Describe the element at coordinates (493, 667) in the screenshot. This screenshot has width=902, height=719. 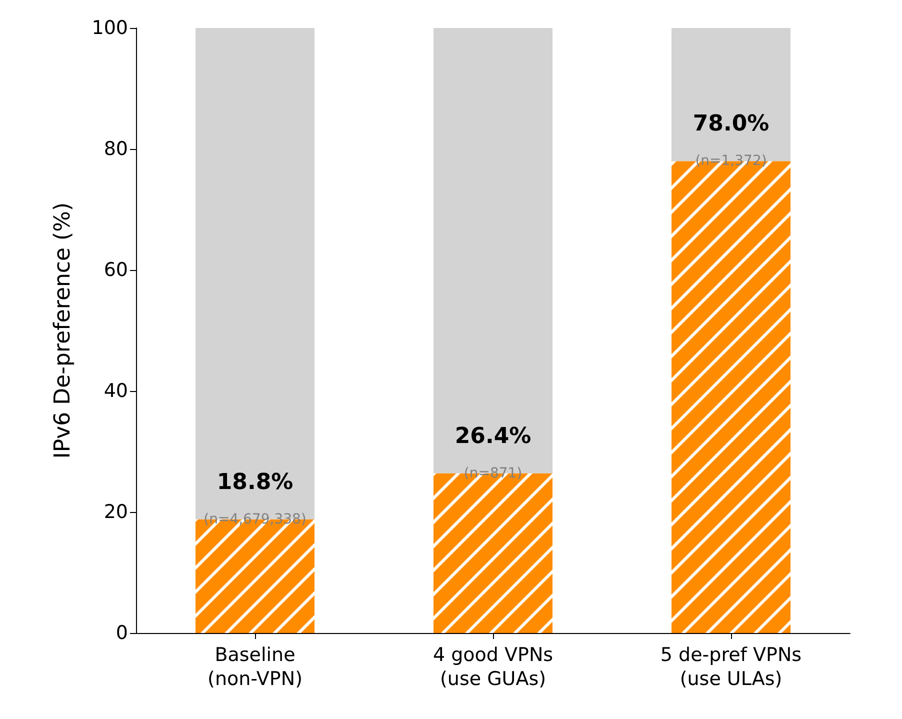
I see `x-tick-label: 4 good VPNs (use GUAs)` at that location.